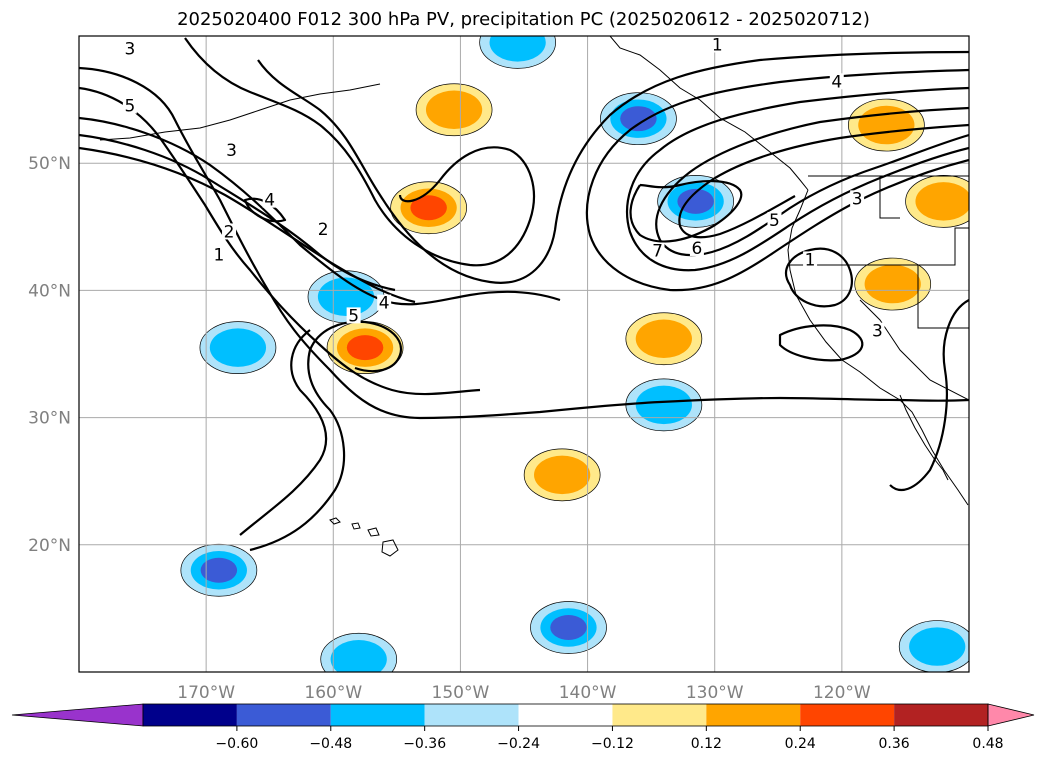 Image resolution: width=1047 pixels, height=765 pixels. Describe the element at coordinates (206, 693) in the screenshot. I see `longitude-label: 170°W` at that location.